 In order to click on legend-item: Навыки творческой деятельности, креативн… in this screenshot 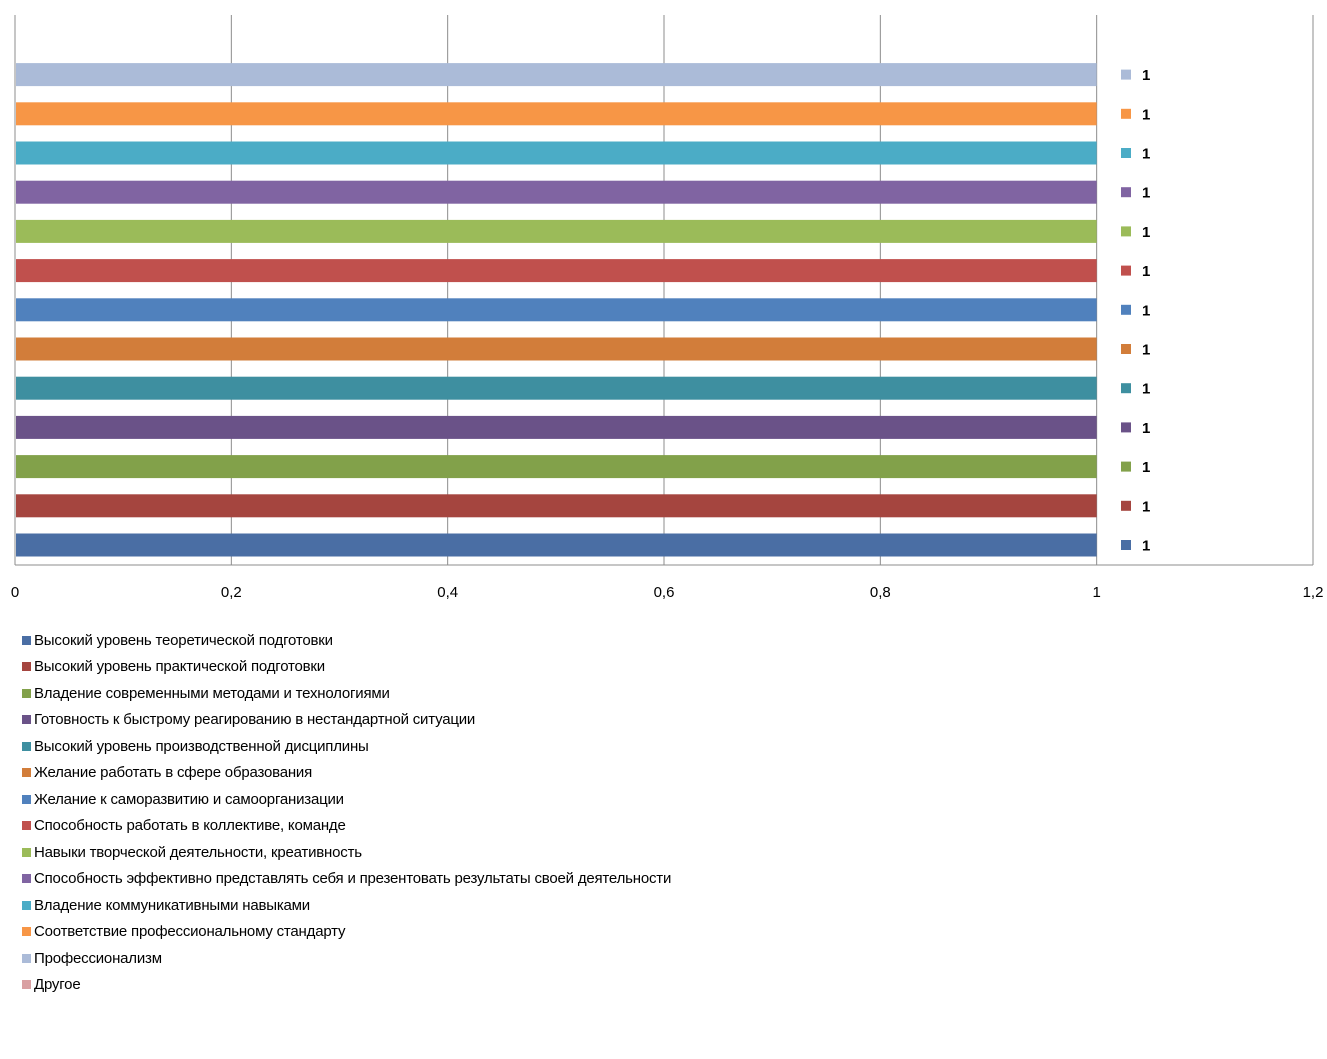, I will do `click(346, 852)`.